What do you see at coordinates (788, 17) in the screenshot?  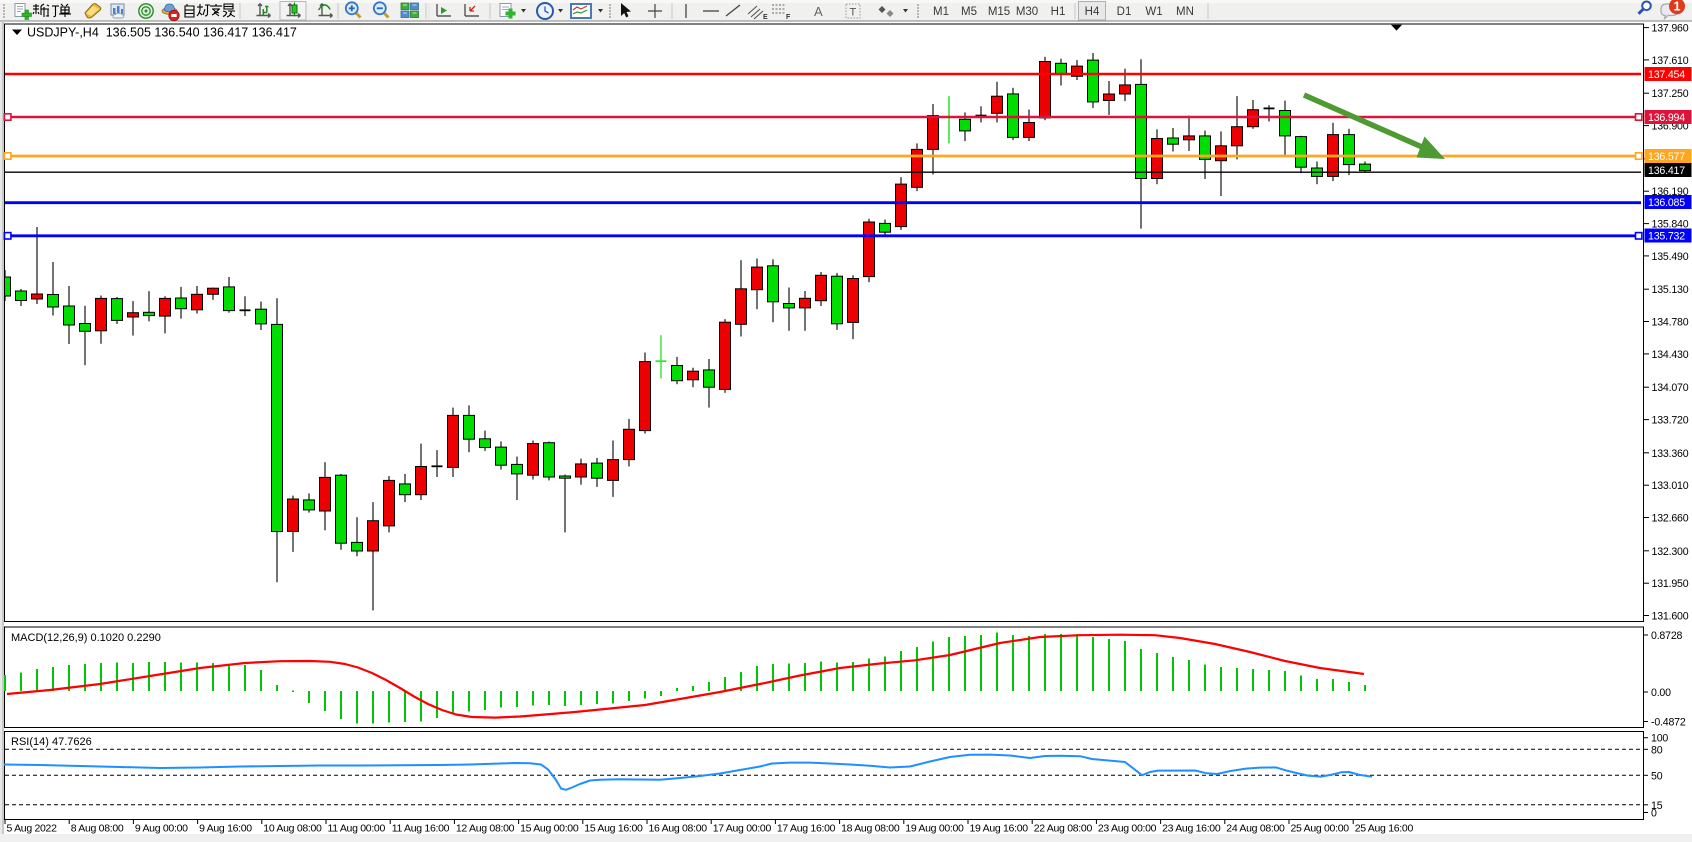 I see `svg-text: F` at bounding box center [788, 17].